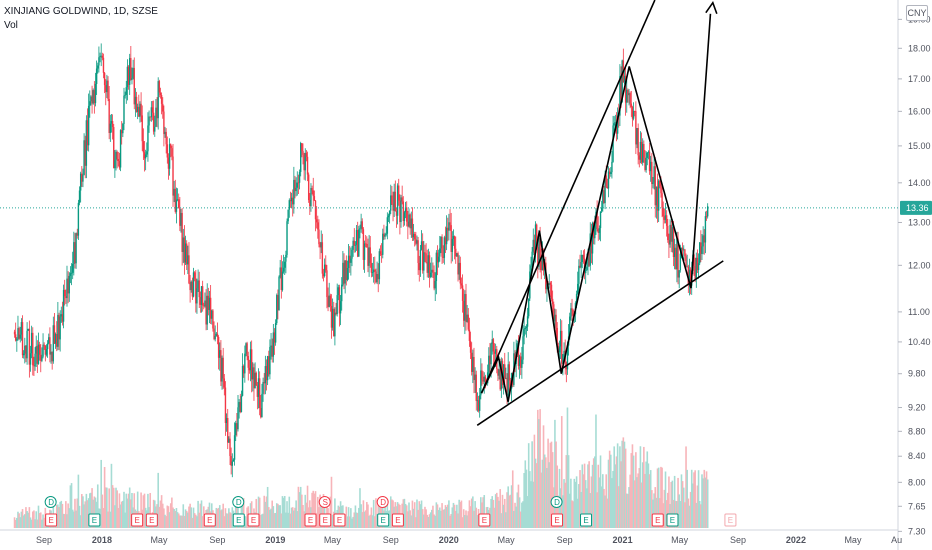 The image size is (932, 550). What do you see at coordinates (275, 540) in the screenshot?
I see `time-tick-label: 2019` at bounding box center [275, 540].